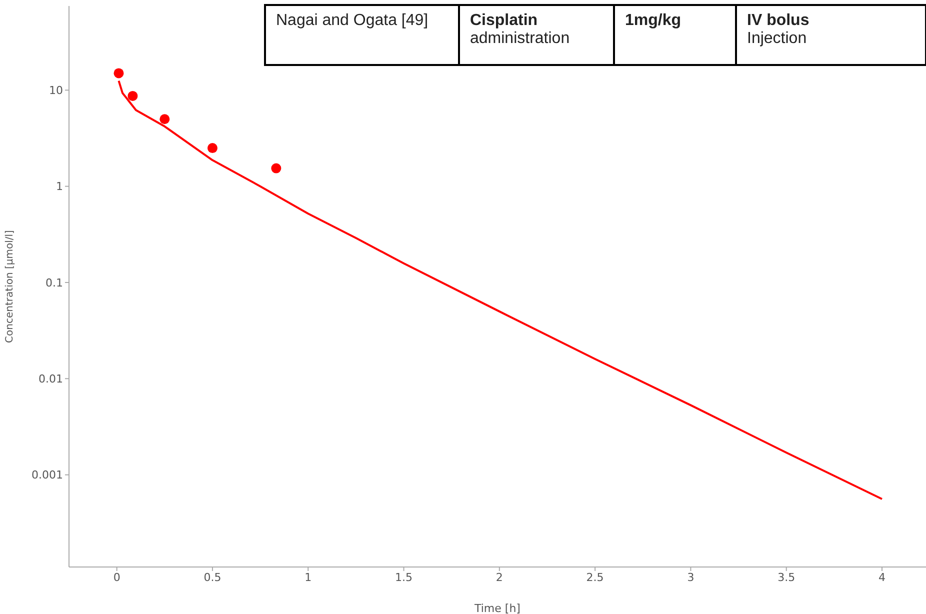 The image size is (926, 614). What do you see at coordinates (116, 577) in the screenshot?
I see `x-tick-label: 0` at bounding box center [116, 577].